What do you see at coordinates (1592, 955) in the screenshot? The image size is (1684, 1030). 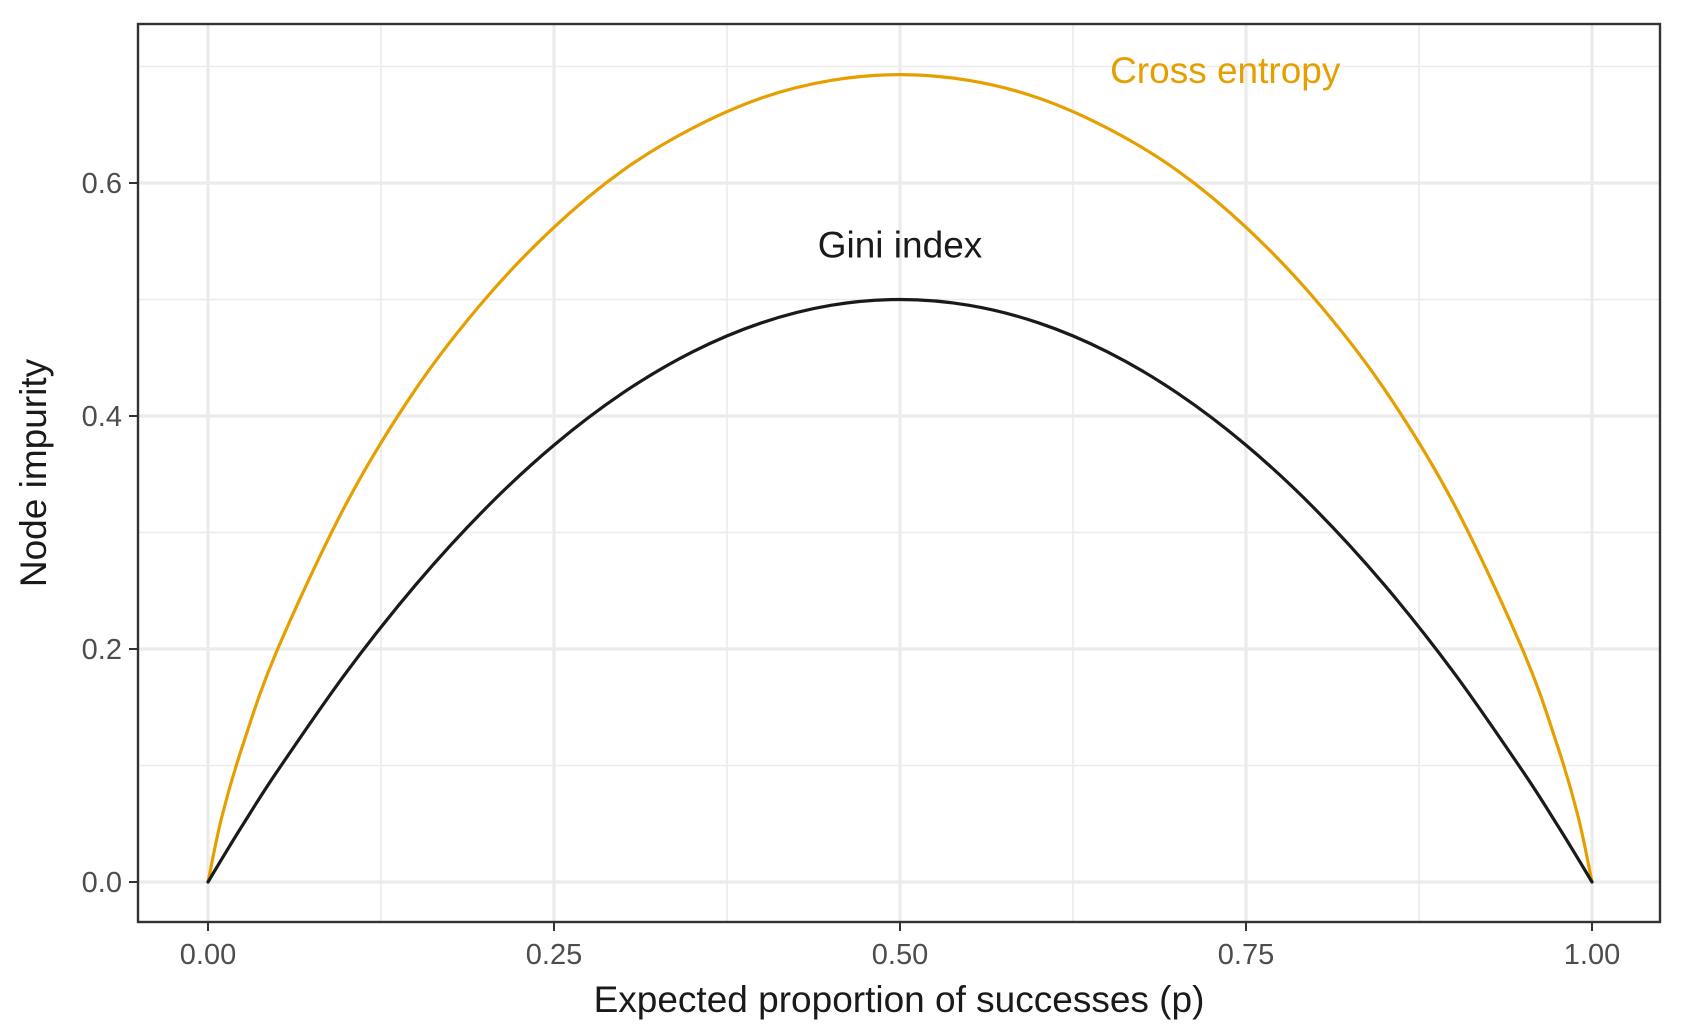 I see `x-tick-label: 1.00` at bounding box center [1592, 955].